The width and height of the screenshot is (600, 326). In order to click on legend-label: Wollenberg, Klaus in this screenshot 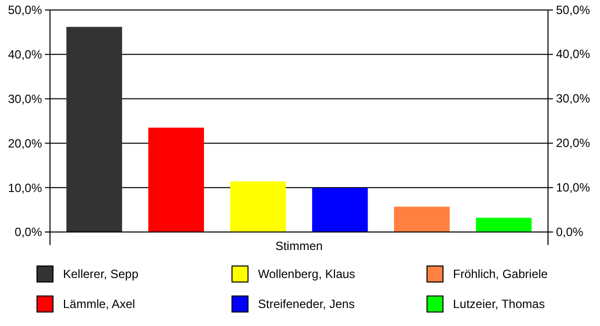, I will do `click(307, 274)`.